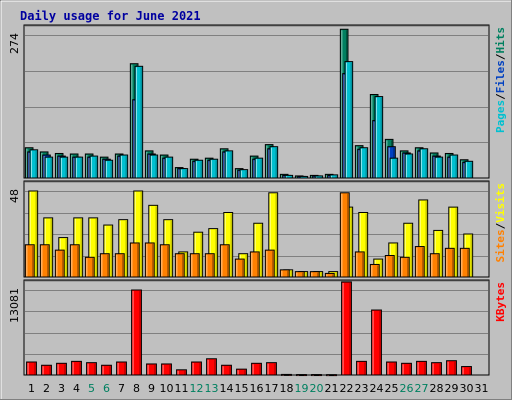  I want to click on bar-pages-day-29-body, so click(454, 166).